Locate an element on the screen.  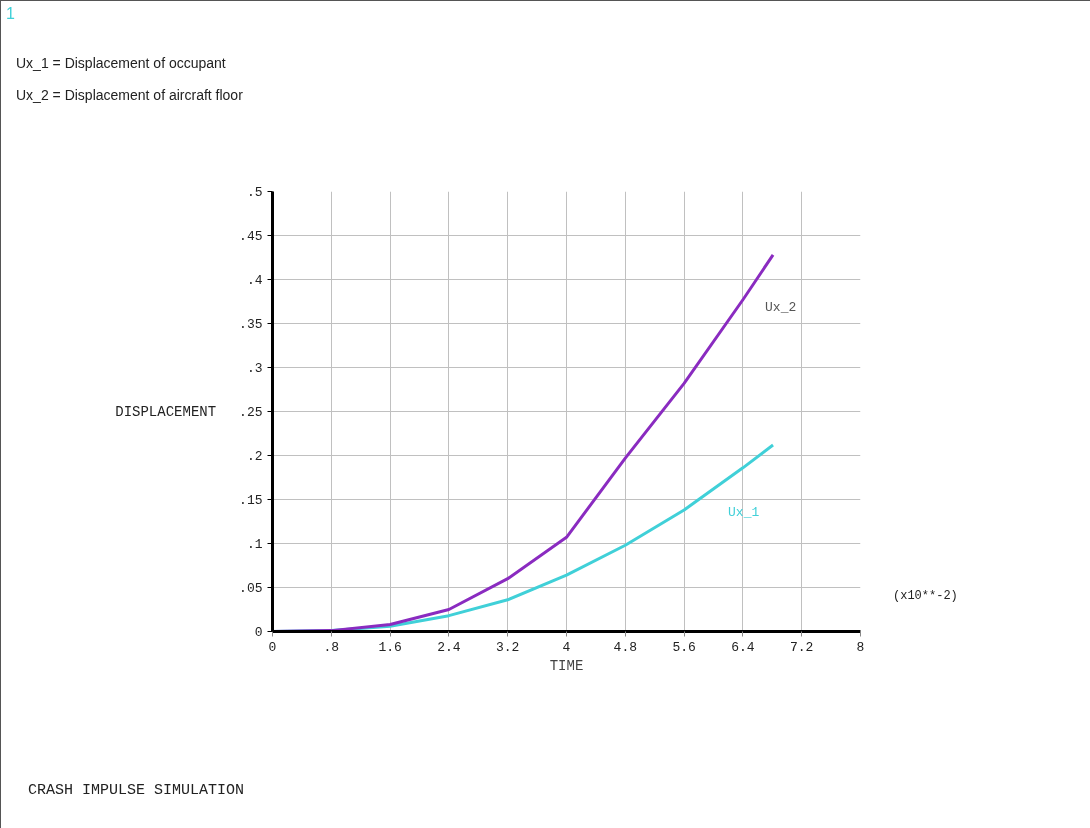
y-tick-label: .1 is located at coordinates (254, 544).